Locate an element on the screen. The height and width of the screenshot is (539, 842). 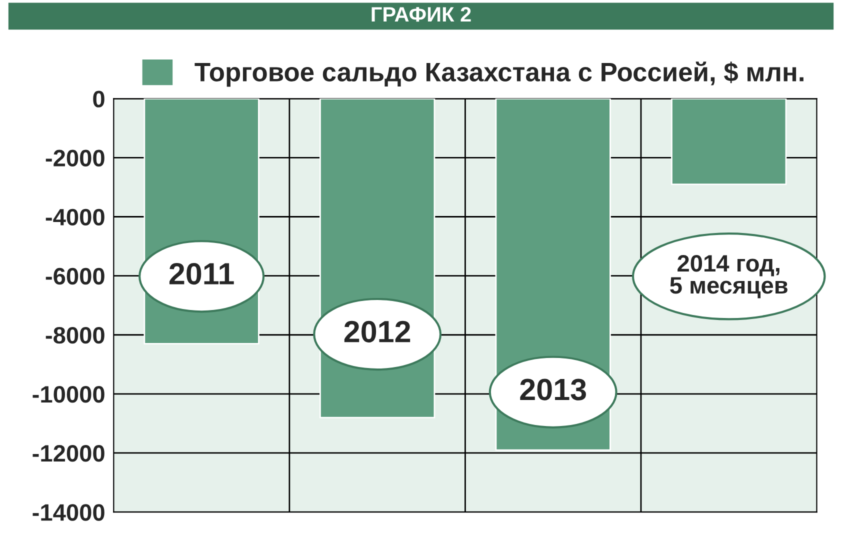
y-tick-label: -10000 is located at coordinates (68, 394).